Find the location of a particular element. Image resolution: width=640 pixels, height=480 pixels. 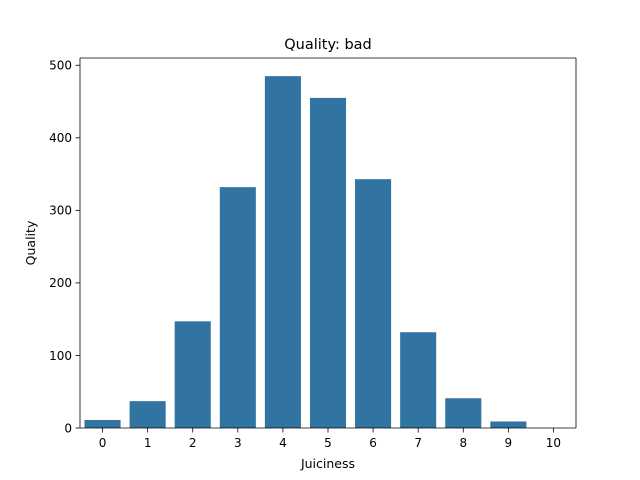

x-tick-label: 9 is located at coordinates (509, 443).